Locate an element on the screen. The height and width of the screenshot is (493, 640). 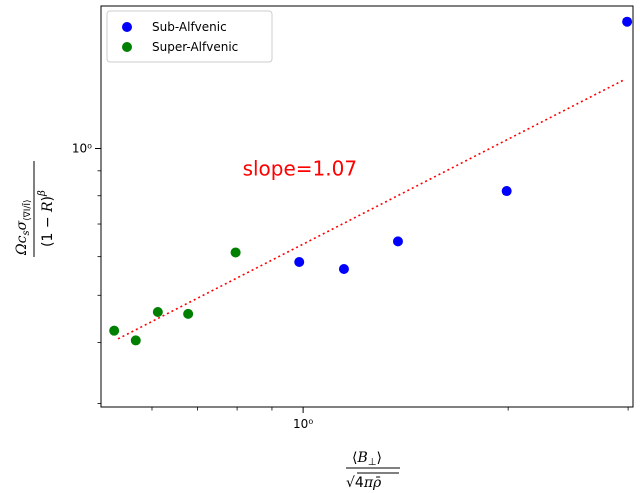
x-tick-label: 10⁰ is located at coordinates (303, 424).